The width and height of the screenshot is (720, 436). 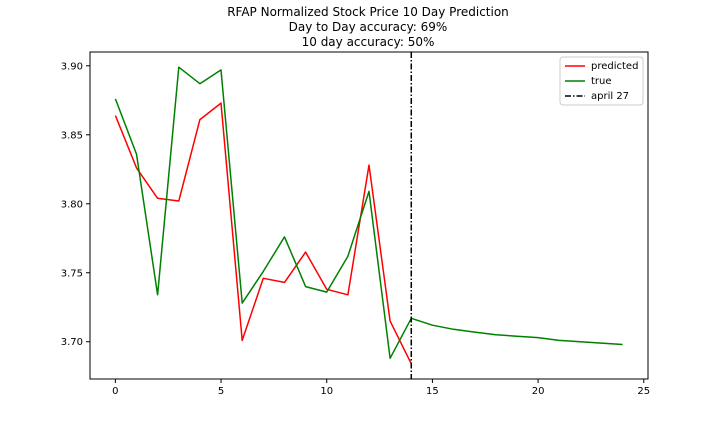 What do you see at coordinates (538, 391) in the screenshot?
I see `x-tick-label: 20` at bounding box center [538, 391].